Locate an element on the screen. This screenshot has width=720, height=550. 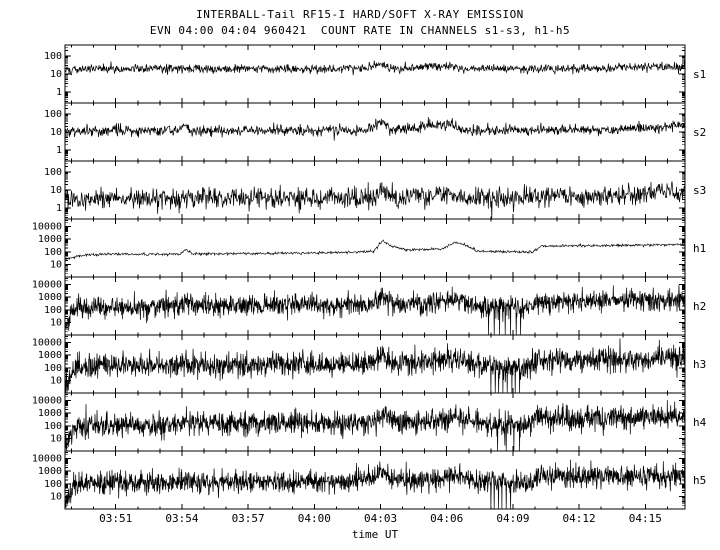
x-axis-label: time UT is located at coordinates (375, 534).